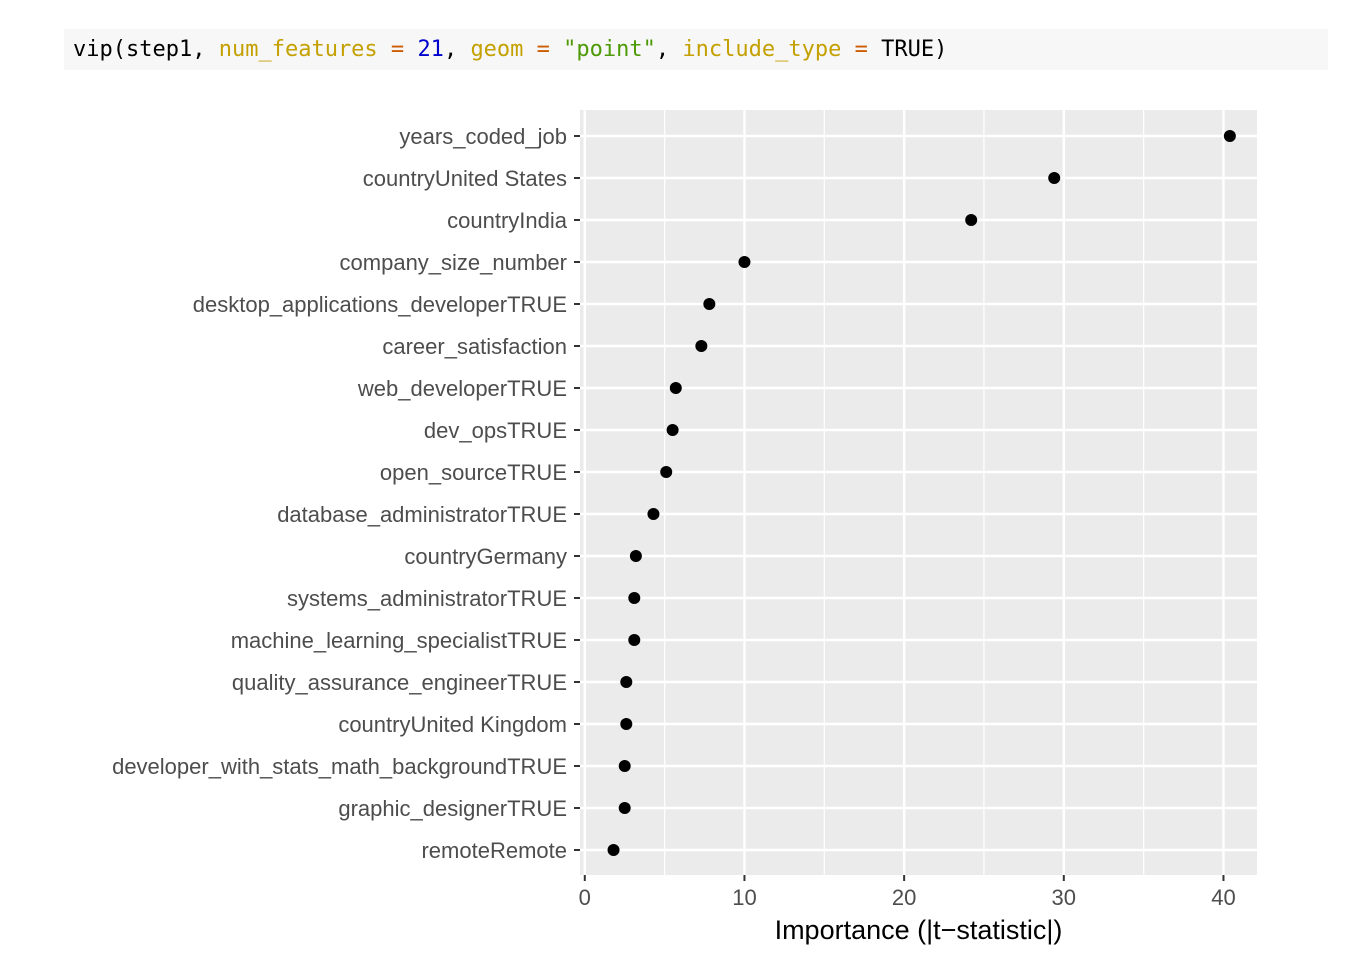  I want to click on y-tick-label: dev_opsTRUE, so click(495, 430).